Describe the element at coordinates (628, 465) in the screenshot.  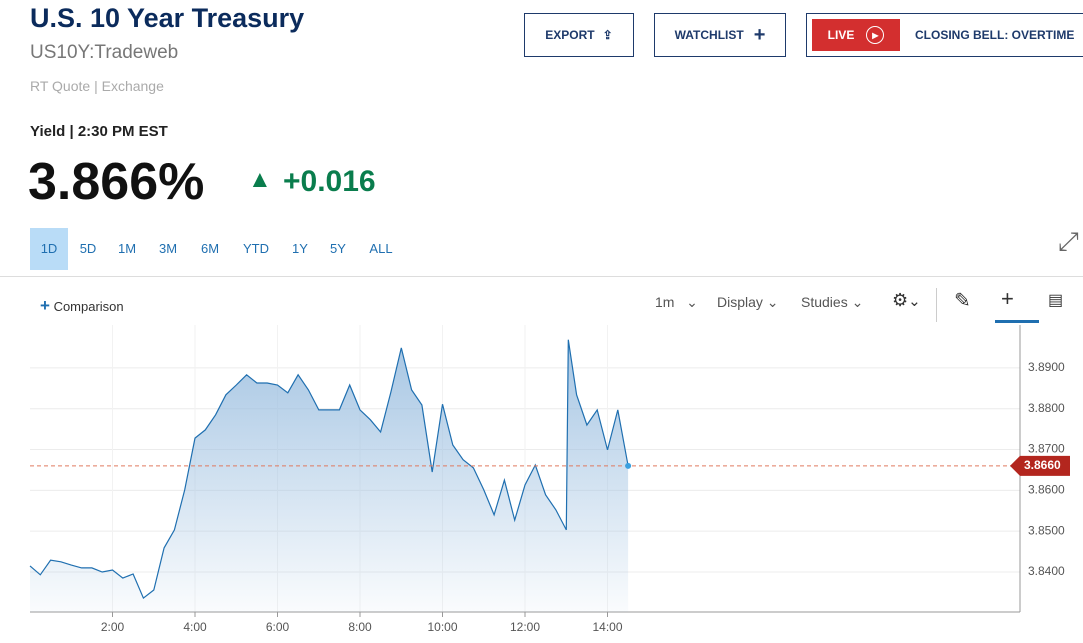
I see `last-point` at that location.